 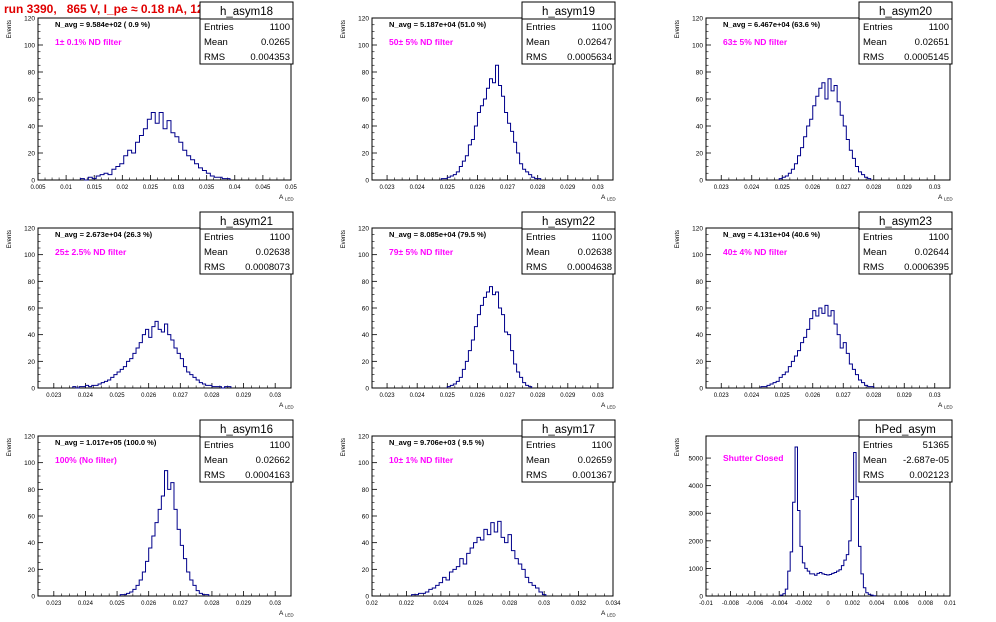 What do you see at coordinates (696, 541) in the screenshot?
I see `y-tick-label: 2000` at bounding box center [696, 541].